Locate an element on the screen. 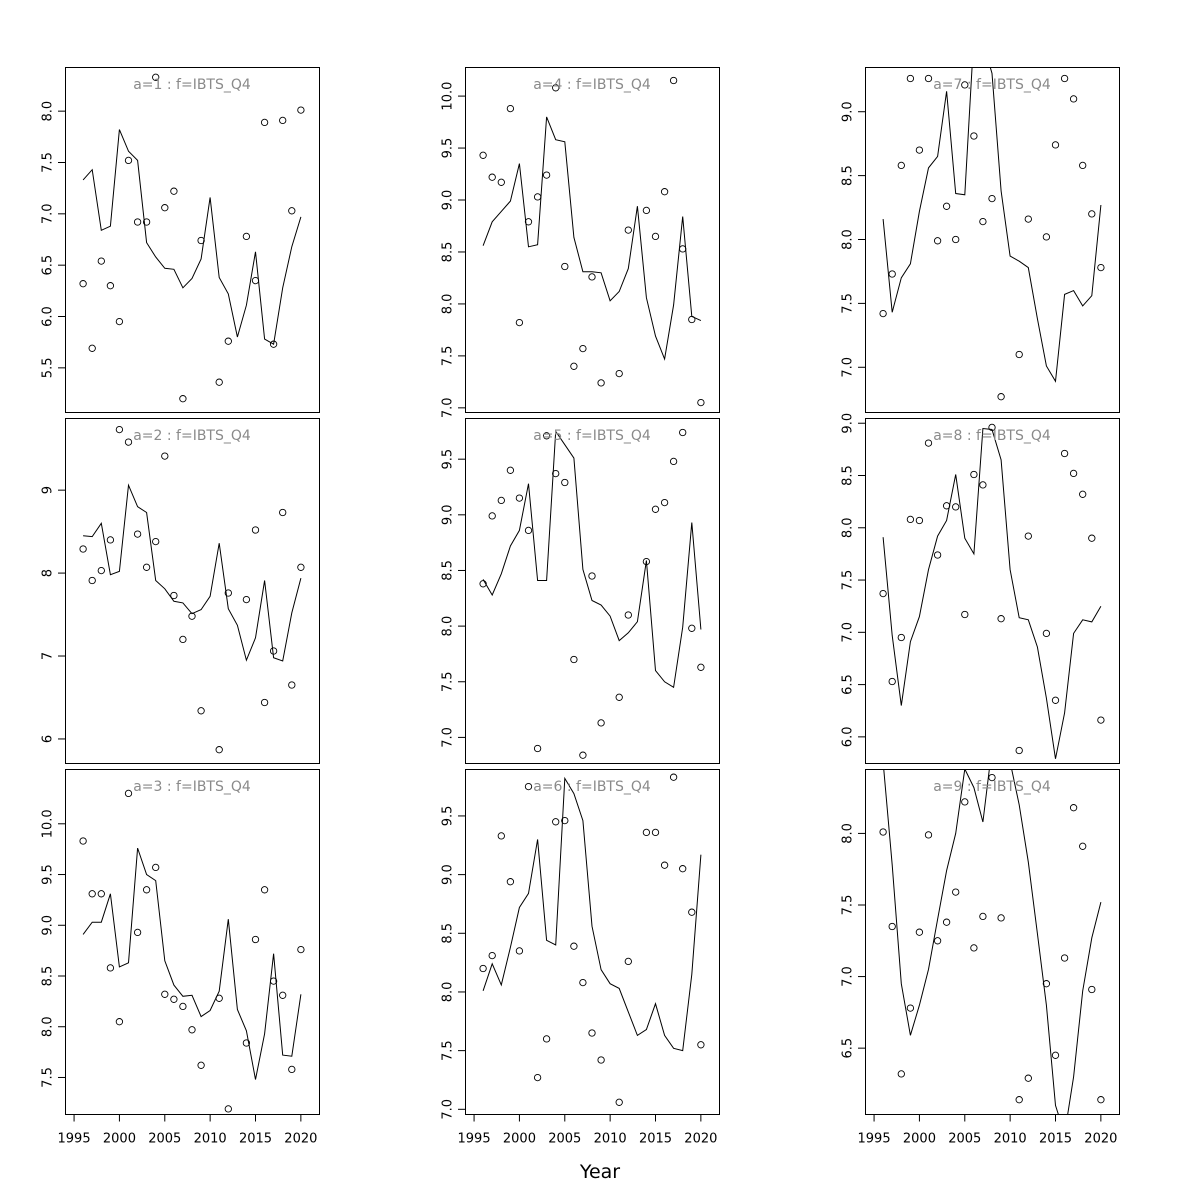  y-tick-label: 7 is located at coordinates (48, 656).